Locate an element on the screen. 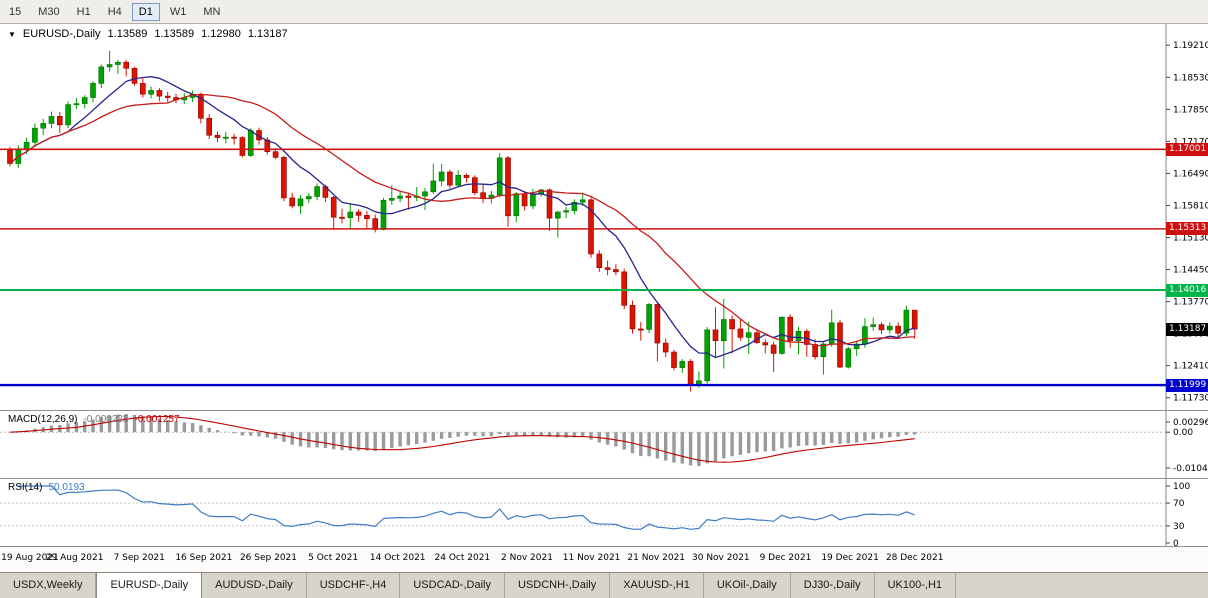  date-axis-label: 24 Oct 2021 is located at coordinates (462, 558).